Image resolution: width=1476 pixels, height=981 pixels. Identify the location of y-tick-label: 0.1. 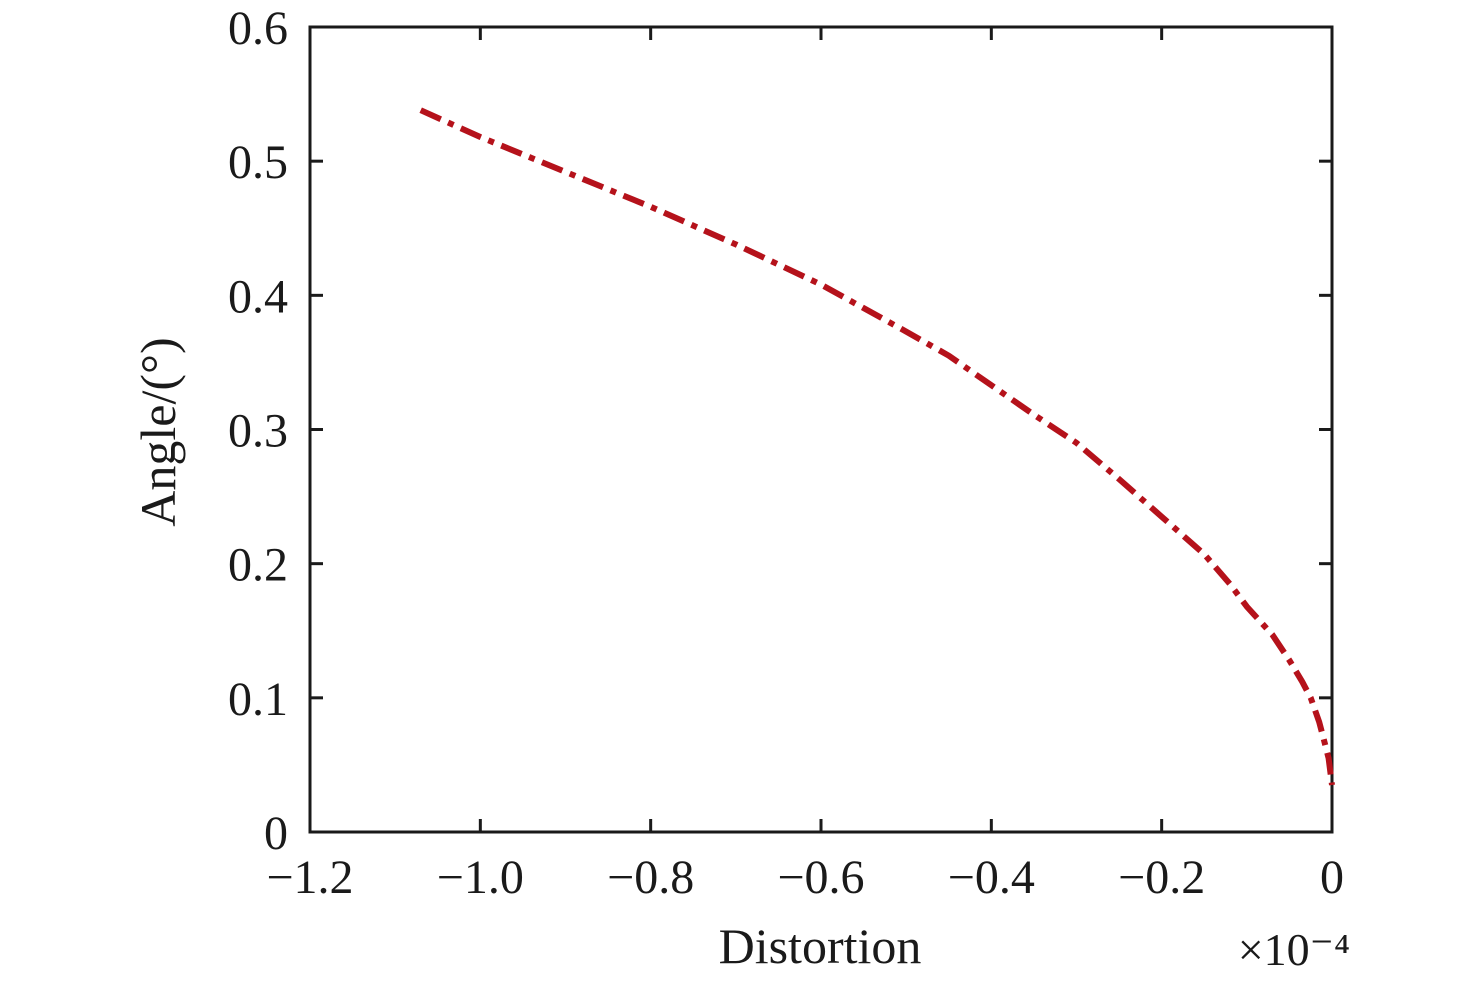
(258, 699).